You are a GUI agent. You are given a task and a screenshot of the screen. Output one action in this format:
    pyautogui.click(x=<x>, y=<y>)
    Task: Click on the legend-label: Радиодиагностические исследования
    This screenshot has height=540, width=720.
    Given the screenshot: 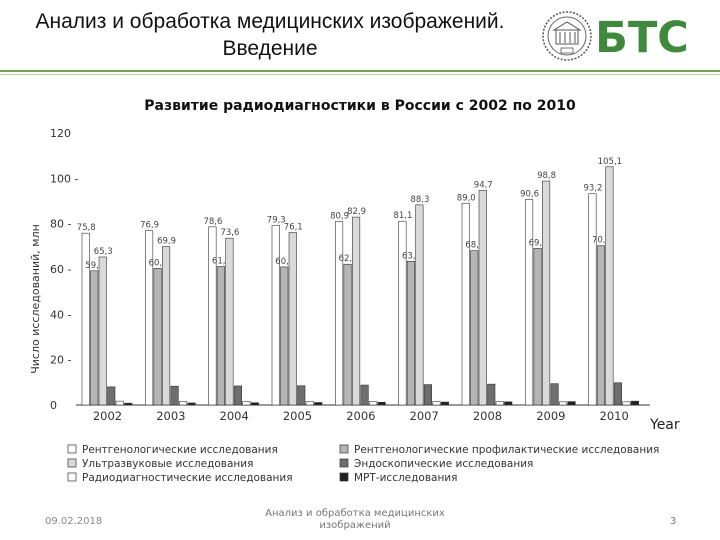 What is the action you would take?
    pyautogui.click(x=187, y=478)
    